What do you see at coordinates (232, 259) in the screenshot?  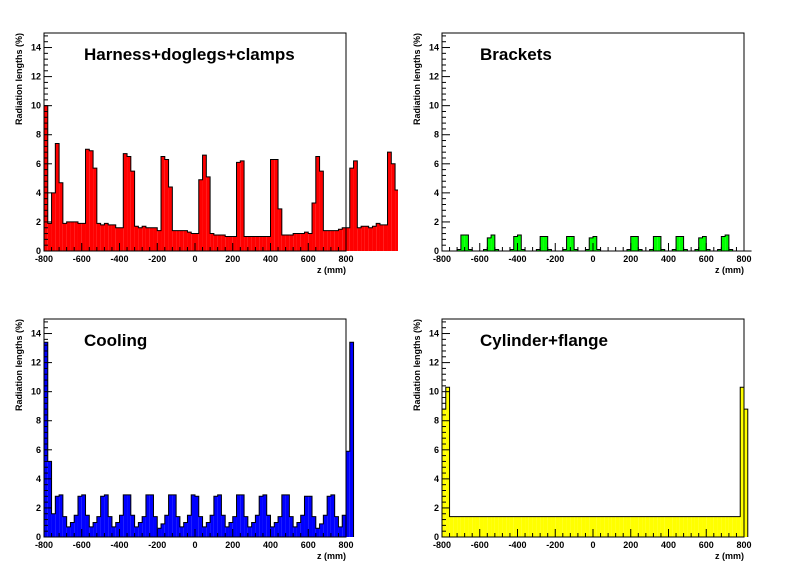 I see `x-tick-label: 200` at bounding box center [232, 259].